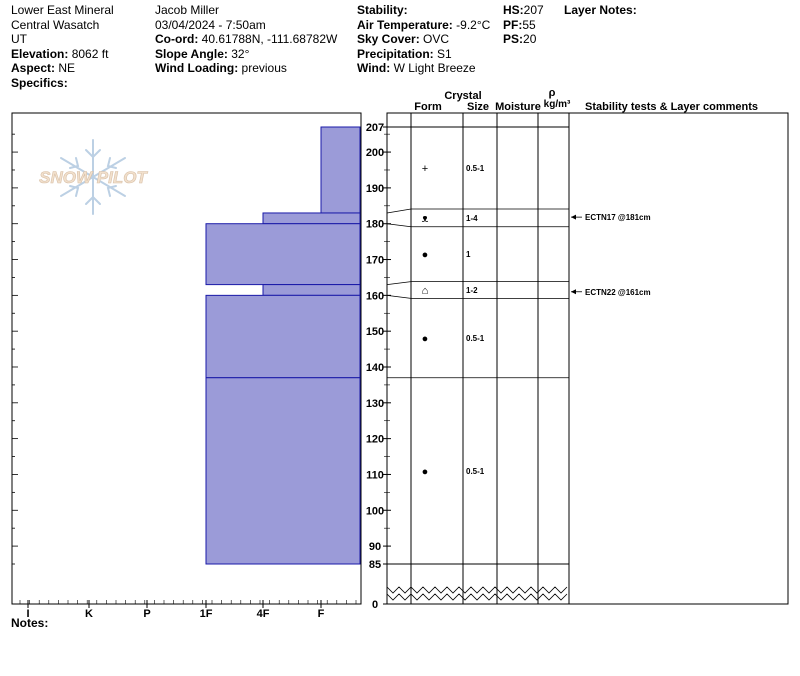  I want to click on height-tick-label-9: 170, so click(375, 261).